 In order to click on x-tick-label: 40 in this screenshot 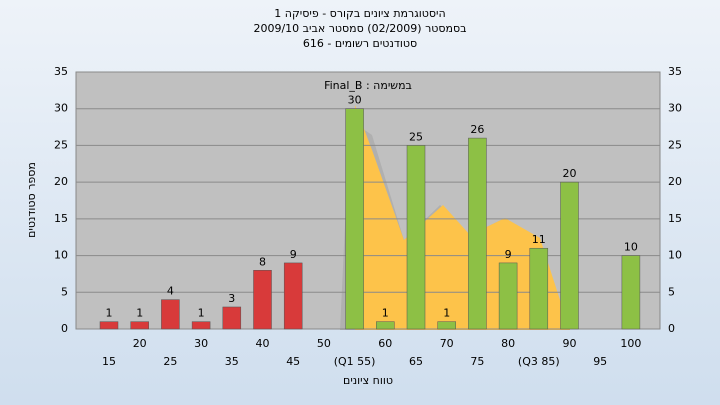, I will do `click(263, 343)`.